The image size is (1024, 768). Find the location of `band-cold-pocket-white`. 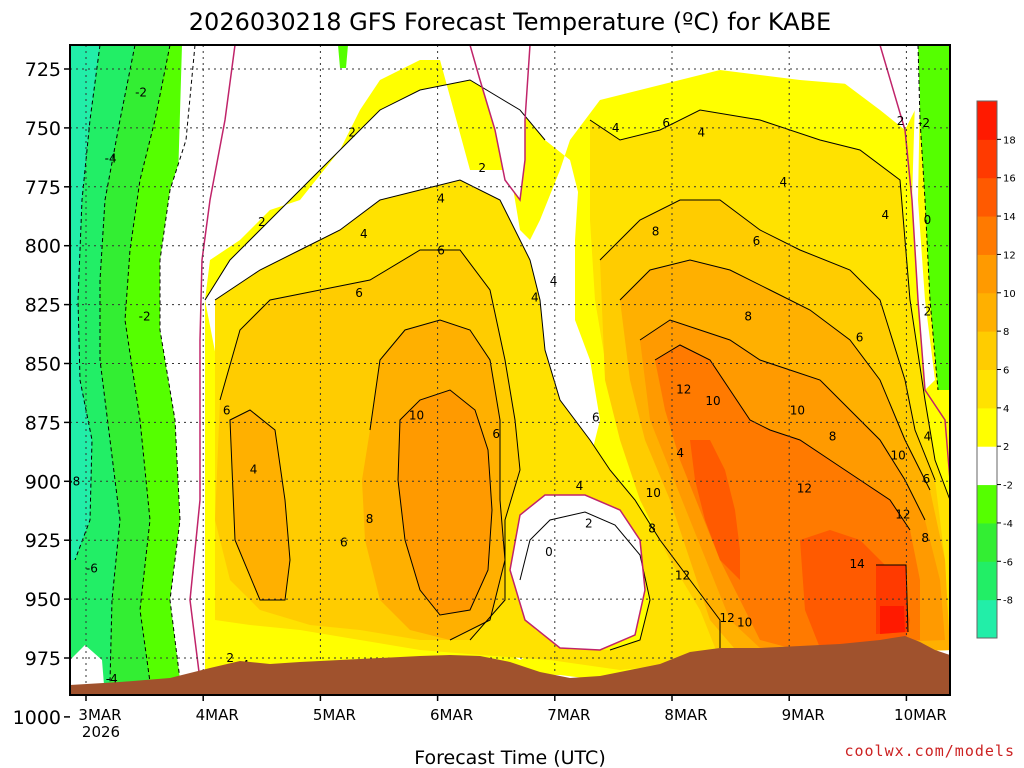

band-cold-pocket-white is located at coordinates (577, 572).